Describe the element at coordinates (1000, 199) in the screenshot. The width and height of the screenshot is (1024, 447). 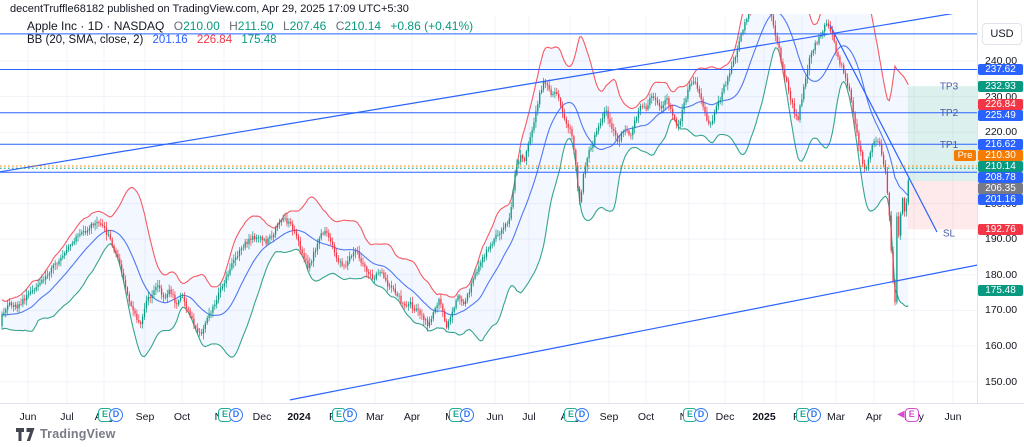
I see `price-badge: 201.16` at that location.